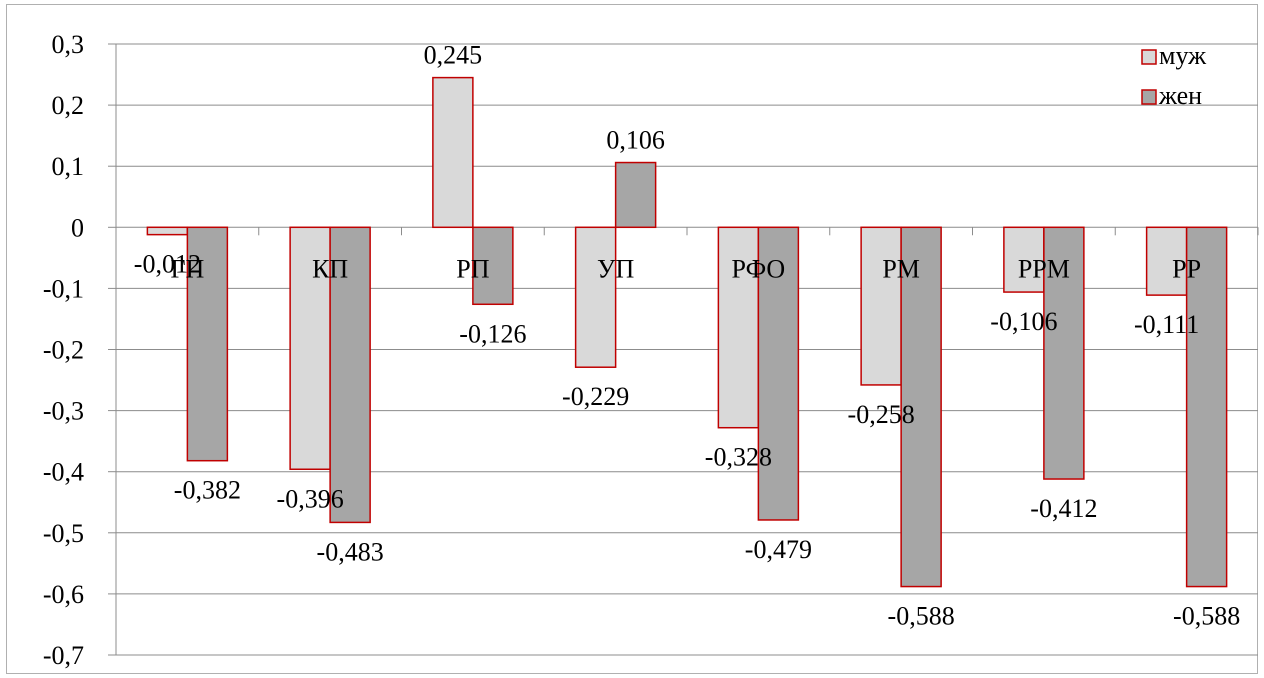  What do you see at coordinates (187, 268) in the screenshot?
I see `category-label: ГП` at bounding box center [187, 268].